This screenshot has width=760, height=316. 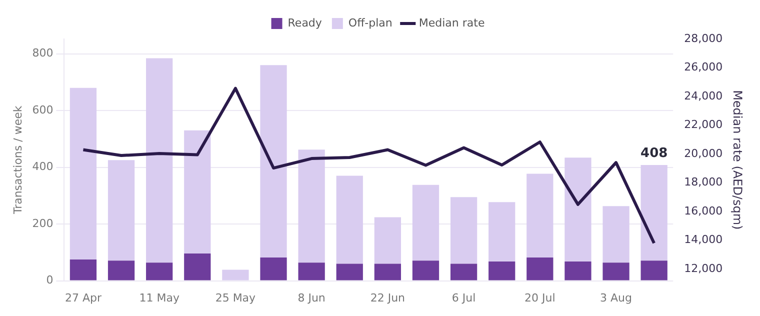 What do you see at coordinates (370, 23) in the screenshot?
I see `legend-label: Off-plan` at bounding box center [370, 23].